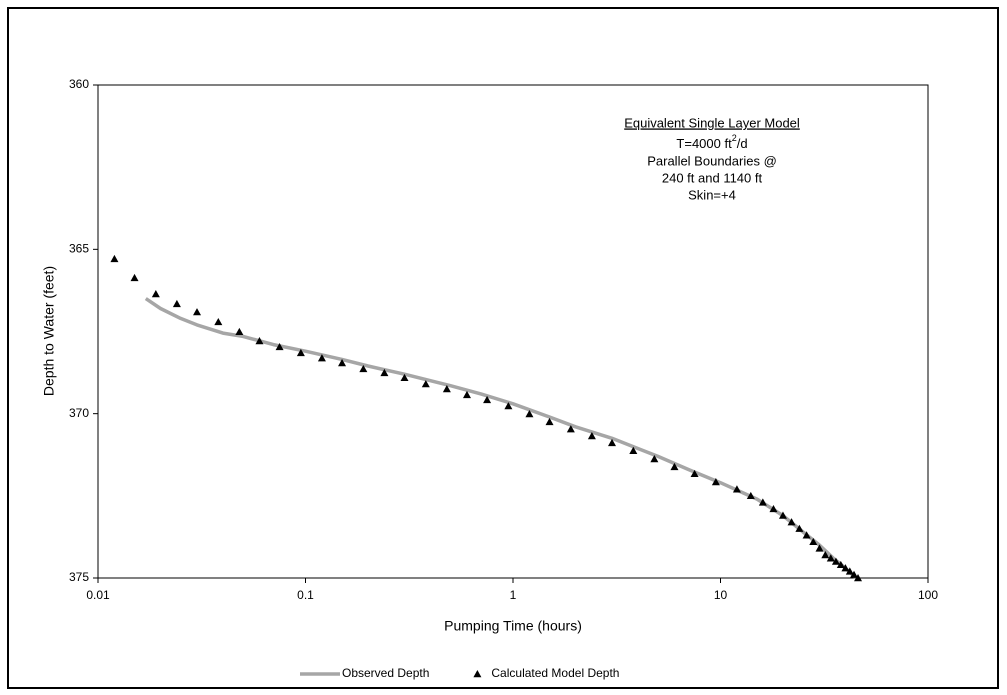 The height and width of the screenshot is (695, 1007). Describe the element at coordinates (704, 143) in the screenshot. I see `formula-text: T=4000 ft` at that location.